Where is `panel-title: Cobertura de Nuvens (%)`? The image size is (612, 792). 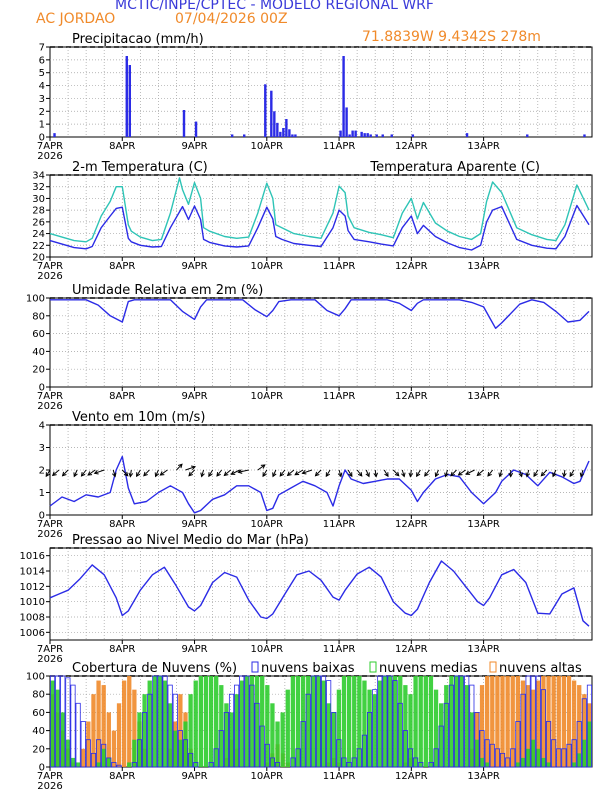 panel-title: Cobertura de Nuvens (%) is located at coordinates (154, 668).